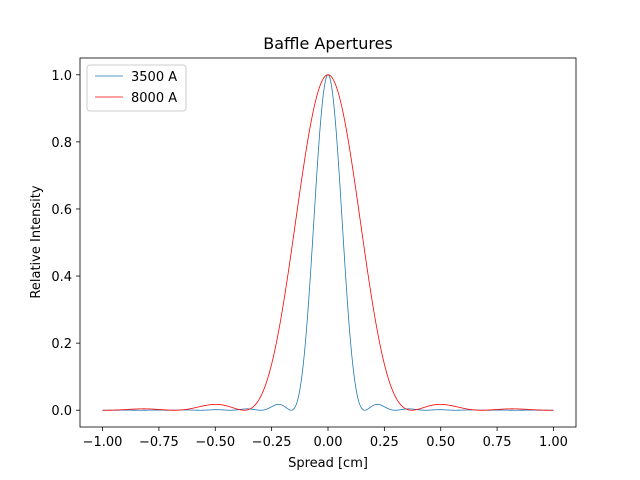 This screenshot has width=640, height=480. What do you see at coordinates (497, 442) in the screenshot?
I see `x-tick-label: 0.75` at bounding box center [497, 442].